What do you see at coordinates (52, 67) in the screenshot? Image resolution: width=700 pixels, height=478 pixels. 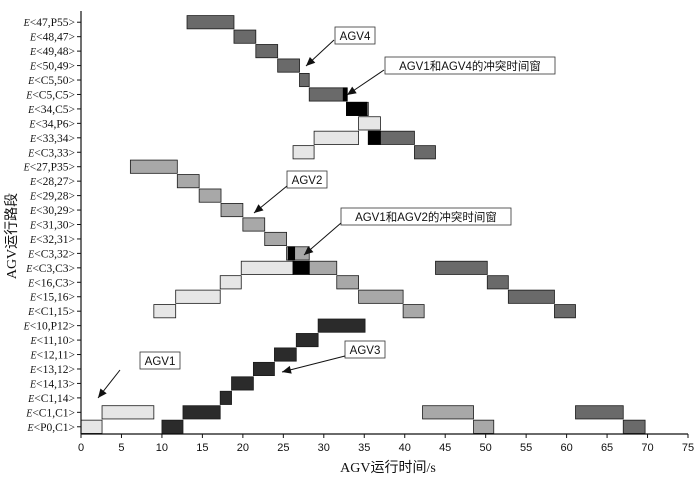 I see `y-tick-label-25: E<50,49>` at bounding box center [52, 67].